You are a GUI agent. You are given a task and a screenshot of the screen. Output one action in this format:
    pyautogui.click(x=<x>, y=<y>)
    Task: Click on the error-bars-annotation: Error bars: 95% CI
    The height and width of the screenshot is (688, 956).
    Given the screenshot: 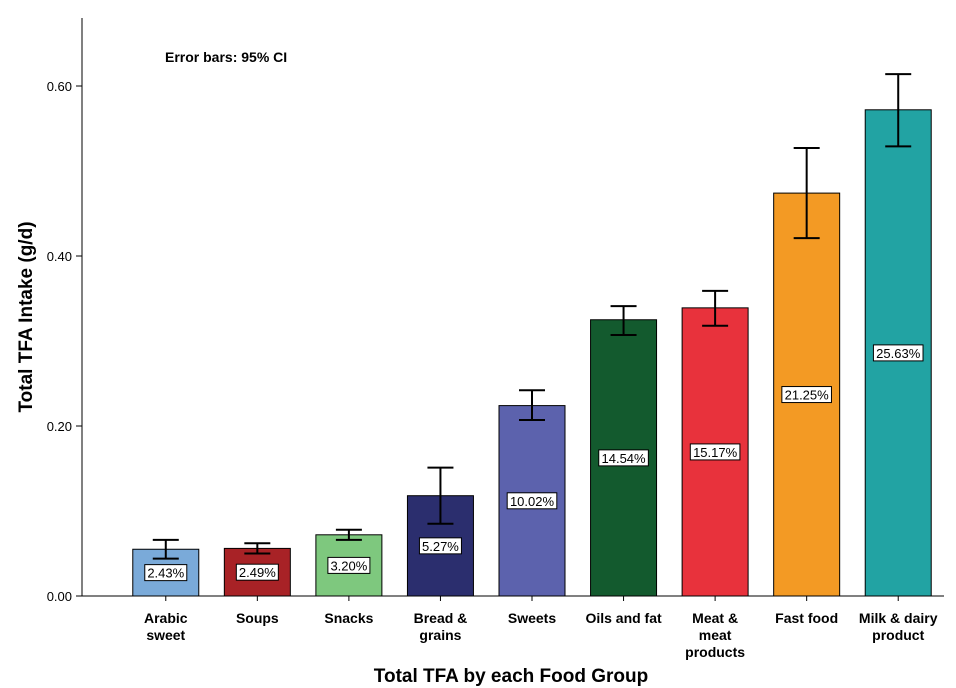 What is the action you would take?
    pyautogui.click(x=226, y=57)
    